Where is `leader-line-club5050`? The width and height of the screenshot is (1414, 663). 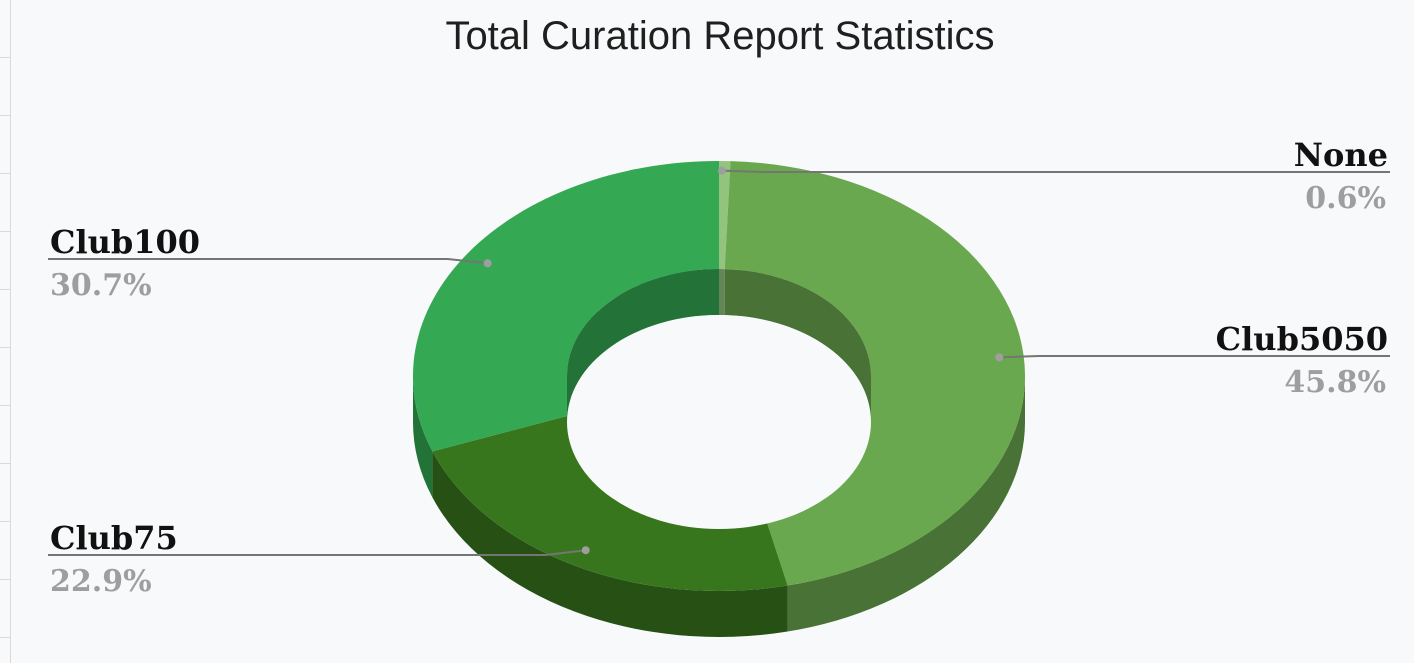
leader-line-club5050 is located at coordinates (1194, 357).